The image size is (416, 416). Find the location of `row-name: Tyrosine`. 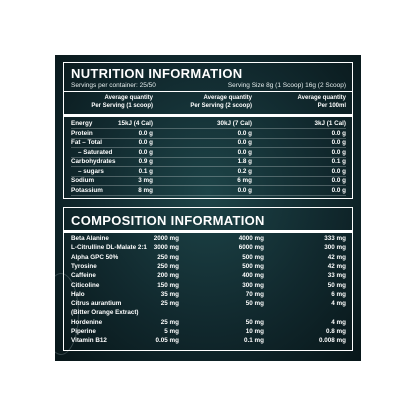

row-name: Tyrosine is located at coordinates (84, 266).